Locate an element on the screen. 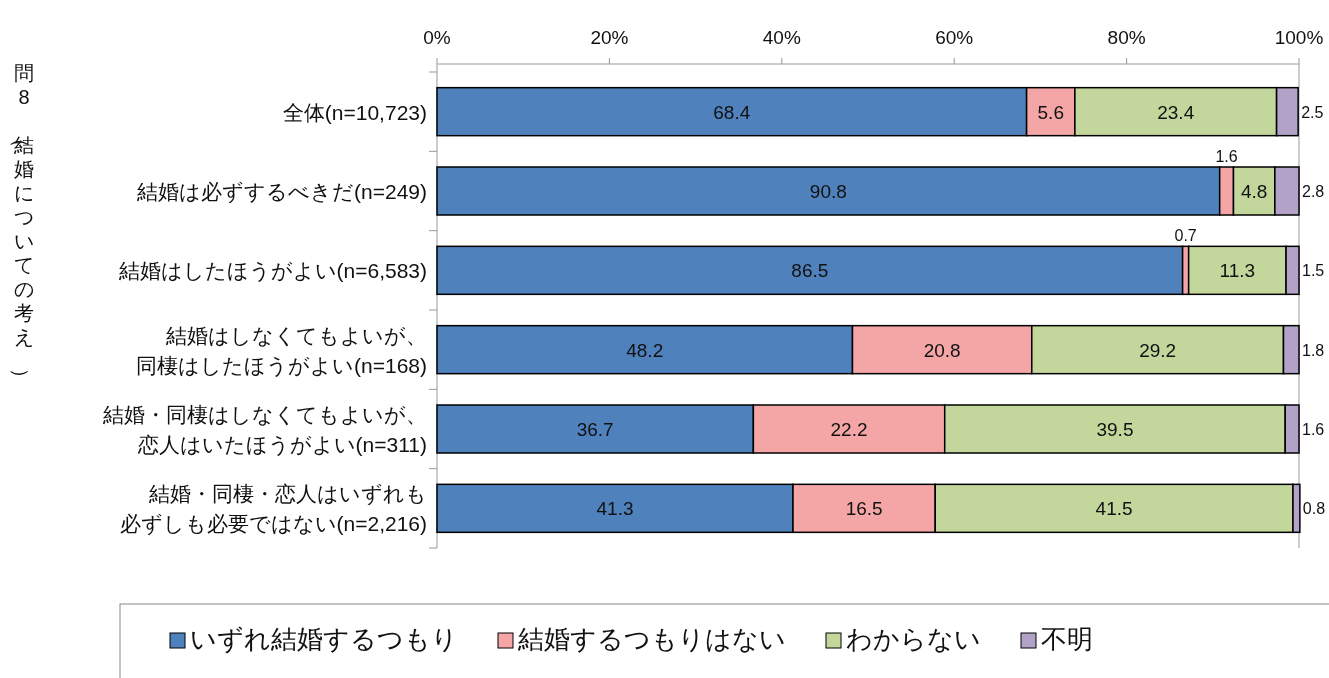  x-tick-label: 60% is located at coordinates (954, 37).